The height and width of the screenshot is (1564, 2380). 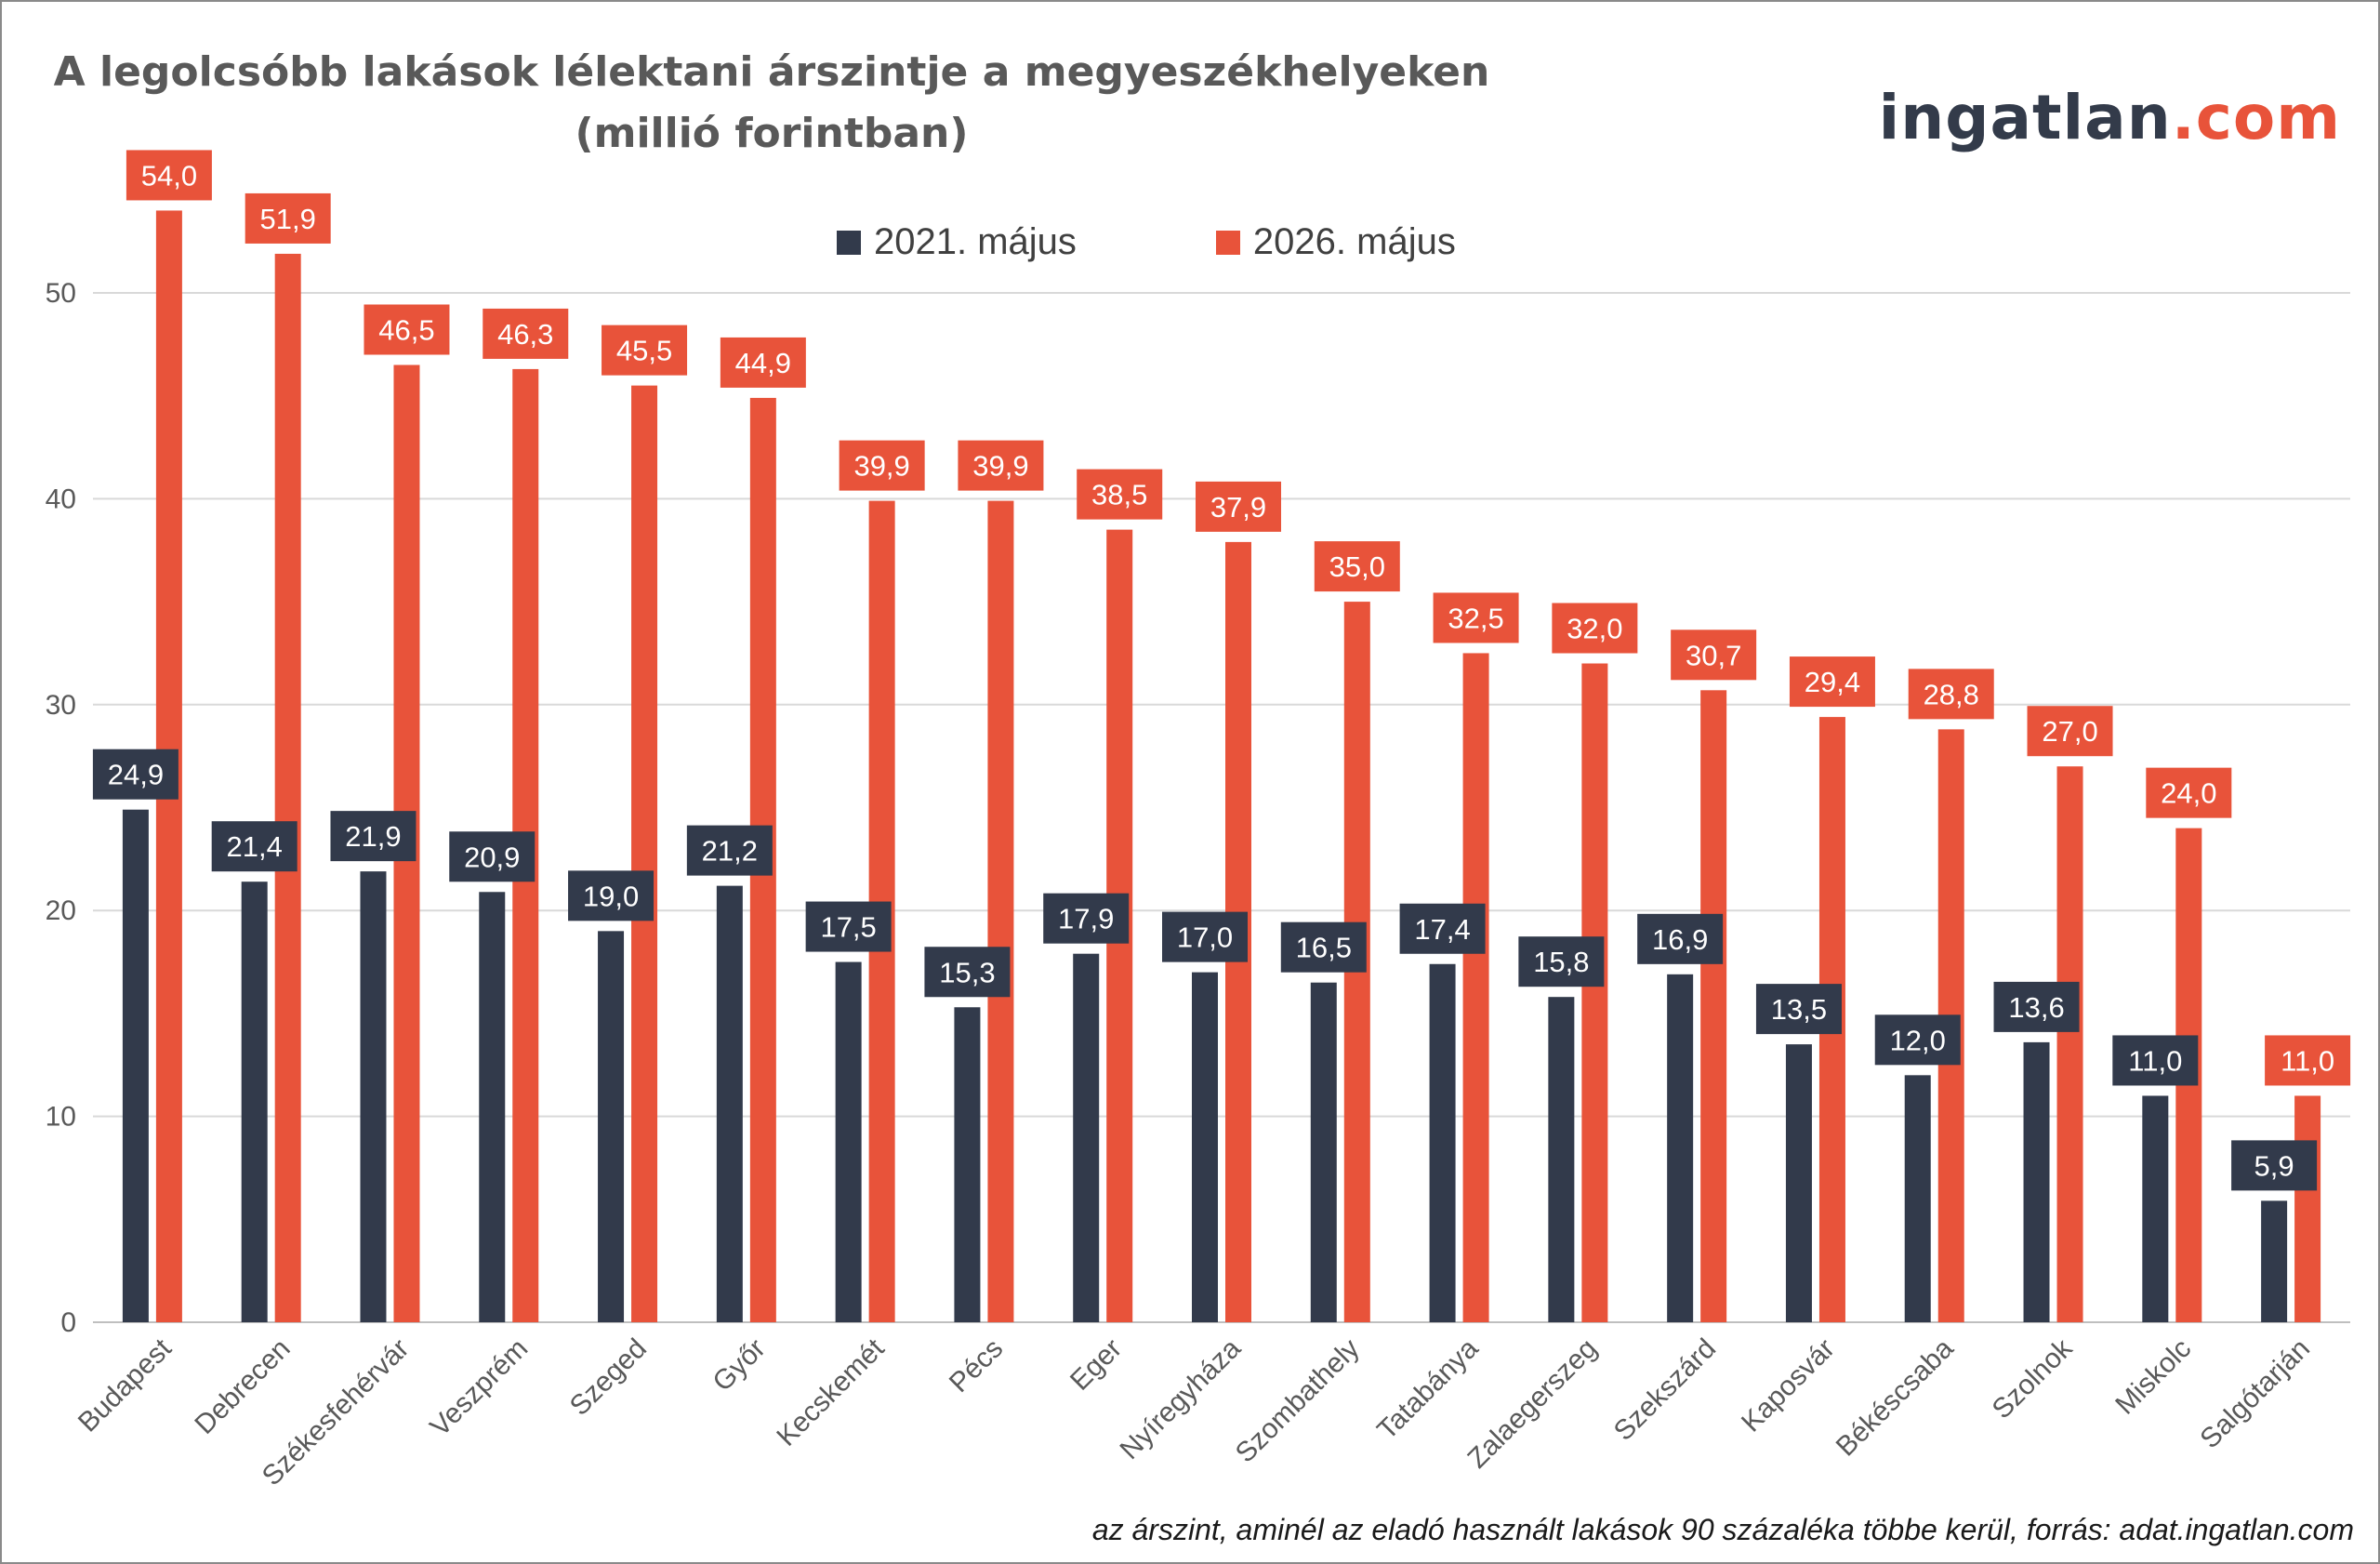 I want to click on legend-item-2021: 2021. május, so click(x=957, y=242).